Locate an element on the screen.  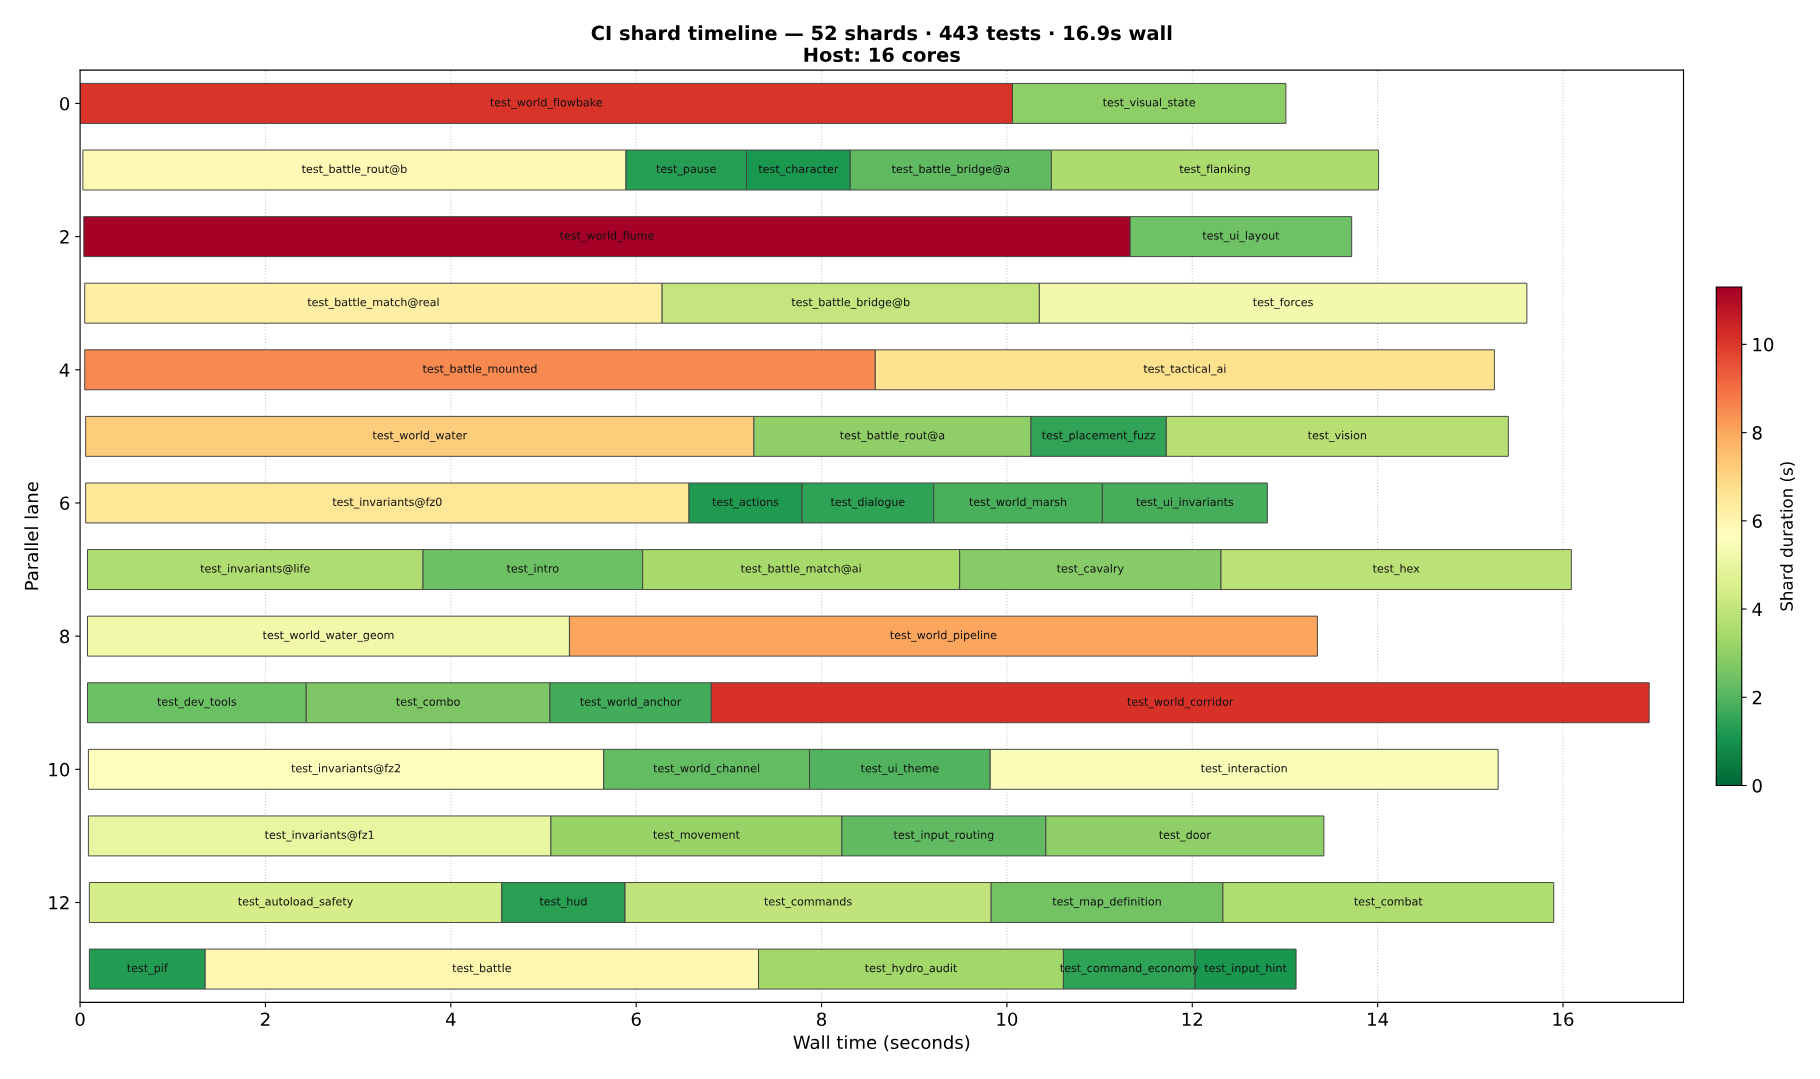
data-label: test_world_flume is located at coordinates (606, 237).